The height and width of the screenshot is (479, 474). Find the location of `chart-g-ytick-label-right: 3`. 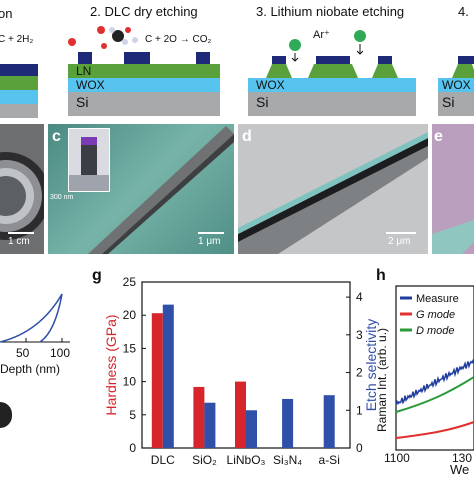

chart-g-ytick-label-right: 3 is located at coordinates (359, 335).